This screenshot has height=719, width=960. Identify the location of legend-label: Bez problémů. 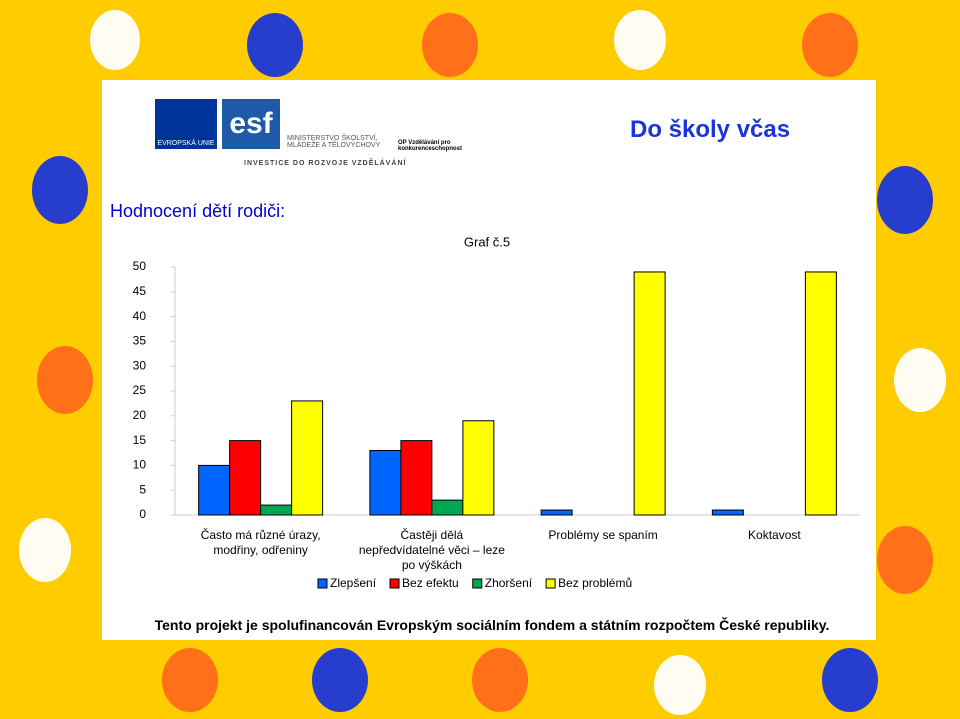
(595, 583).